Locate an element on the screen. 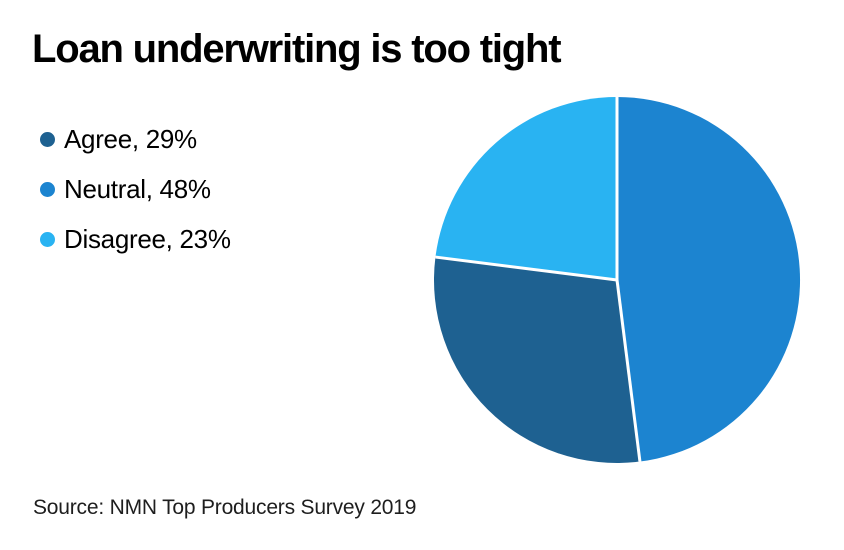 This screenshot has width=844, height=550. pie-slice-agree is located at coordinates (536, 360).